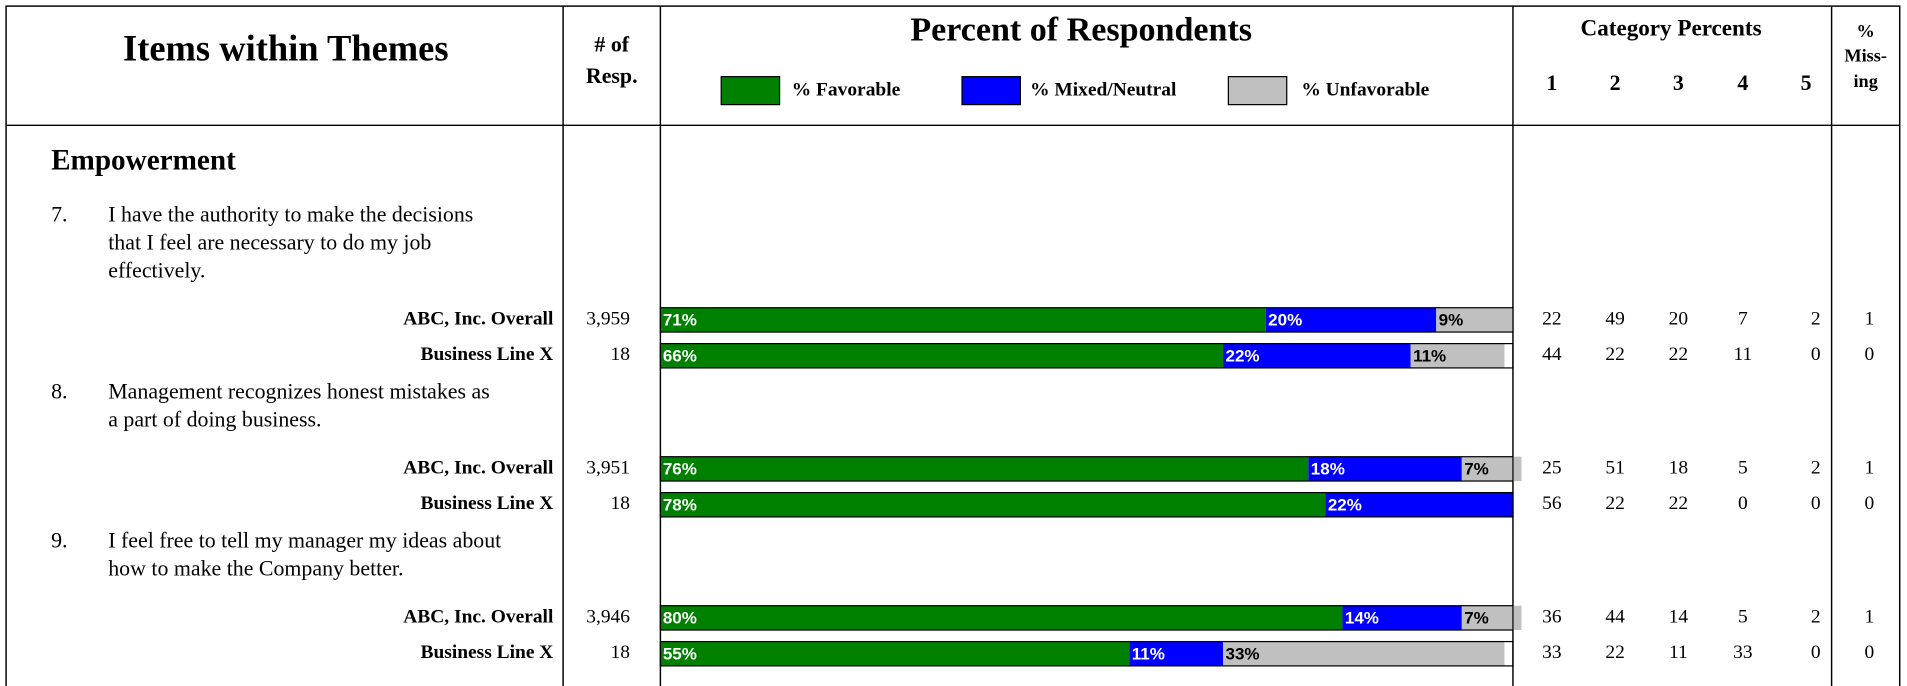 The width and height of the screenshot is (1907, 686). I want to click on missing-title: Miss-, so click(1865, 55).